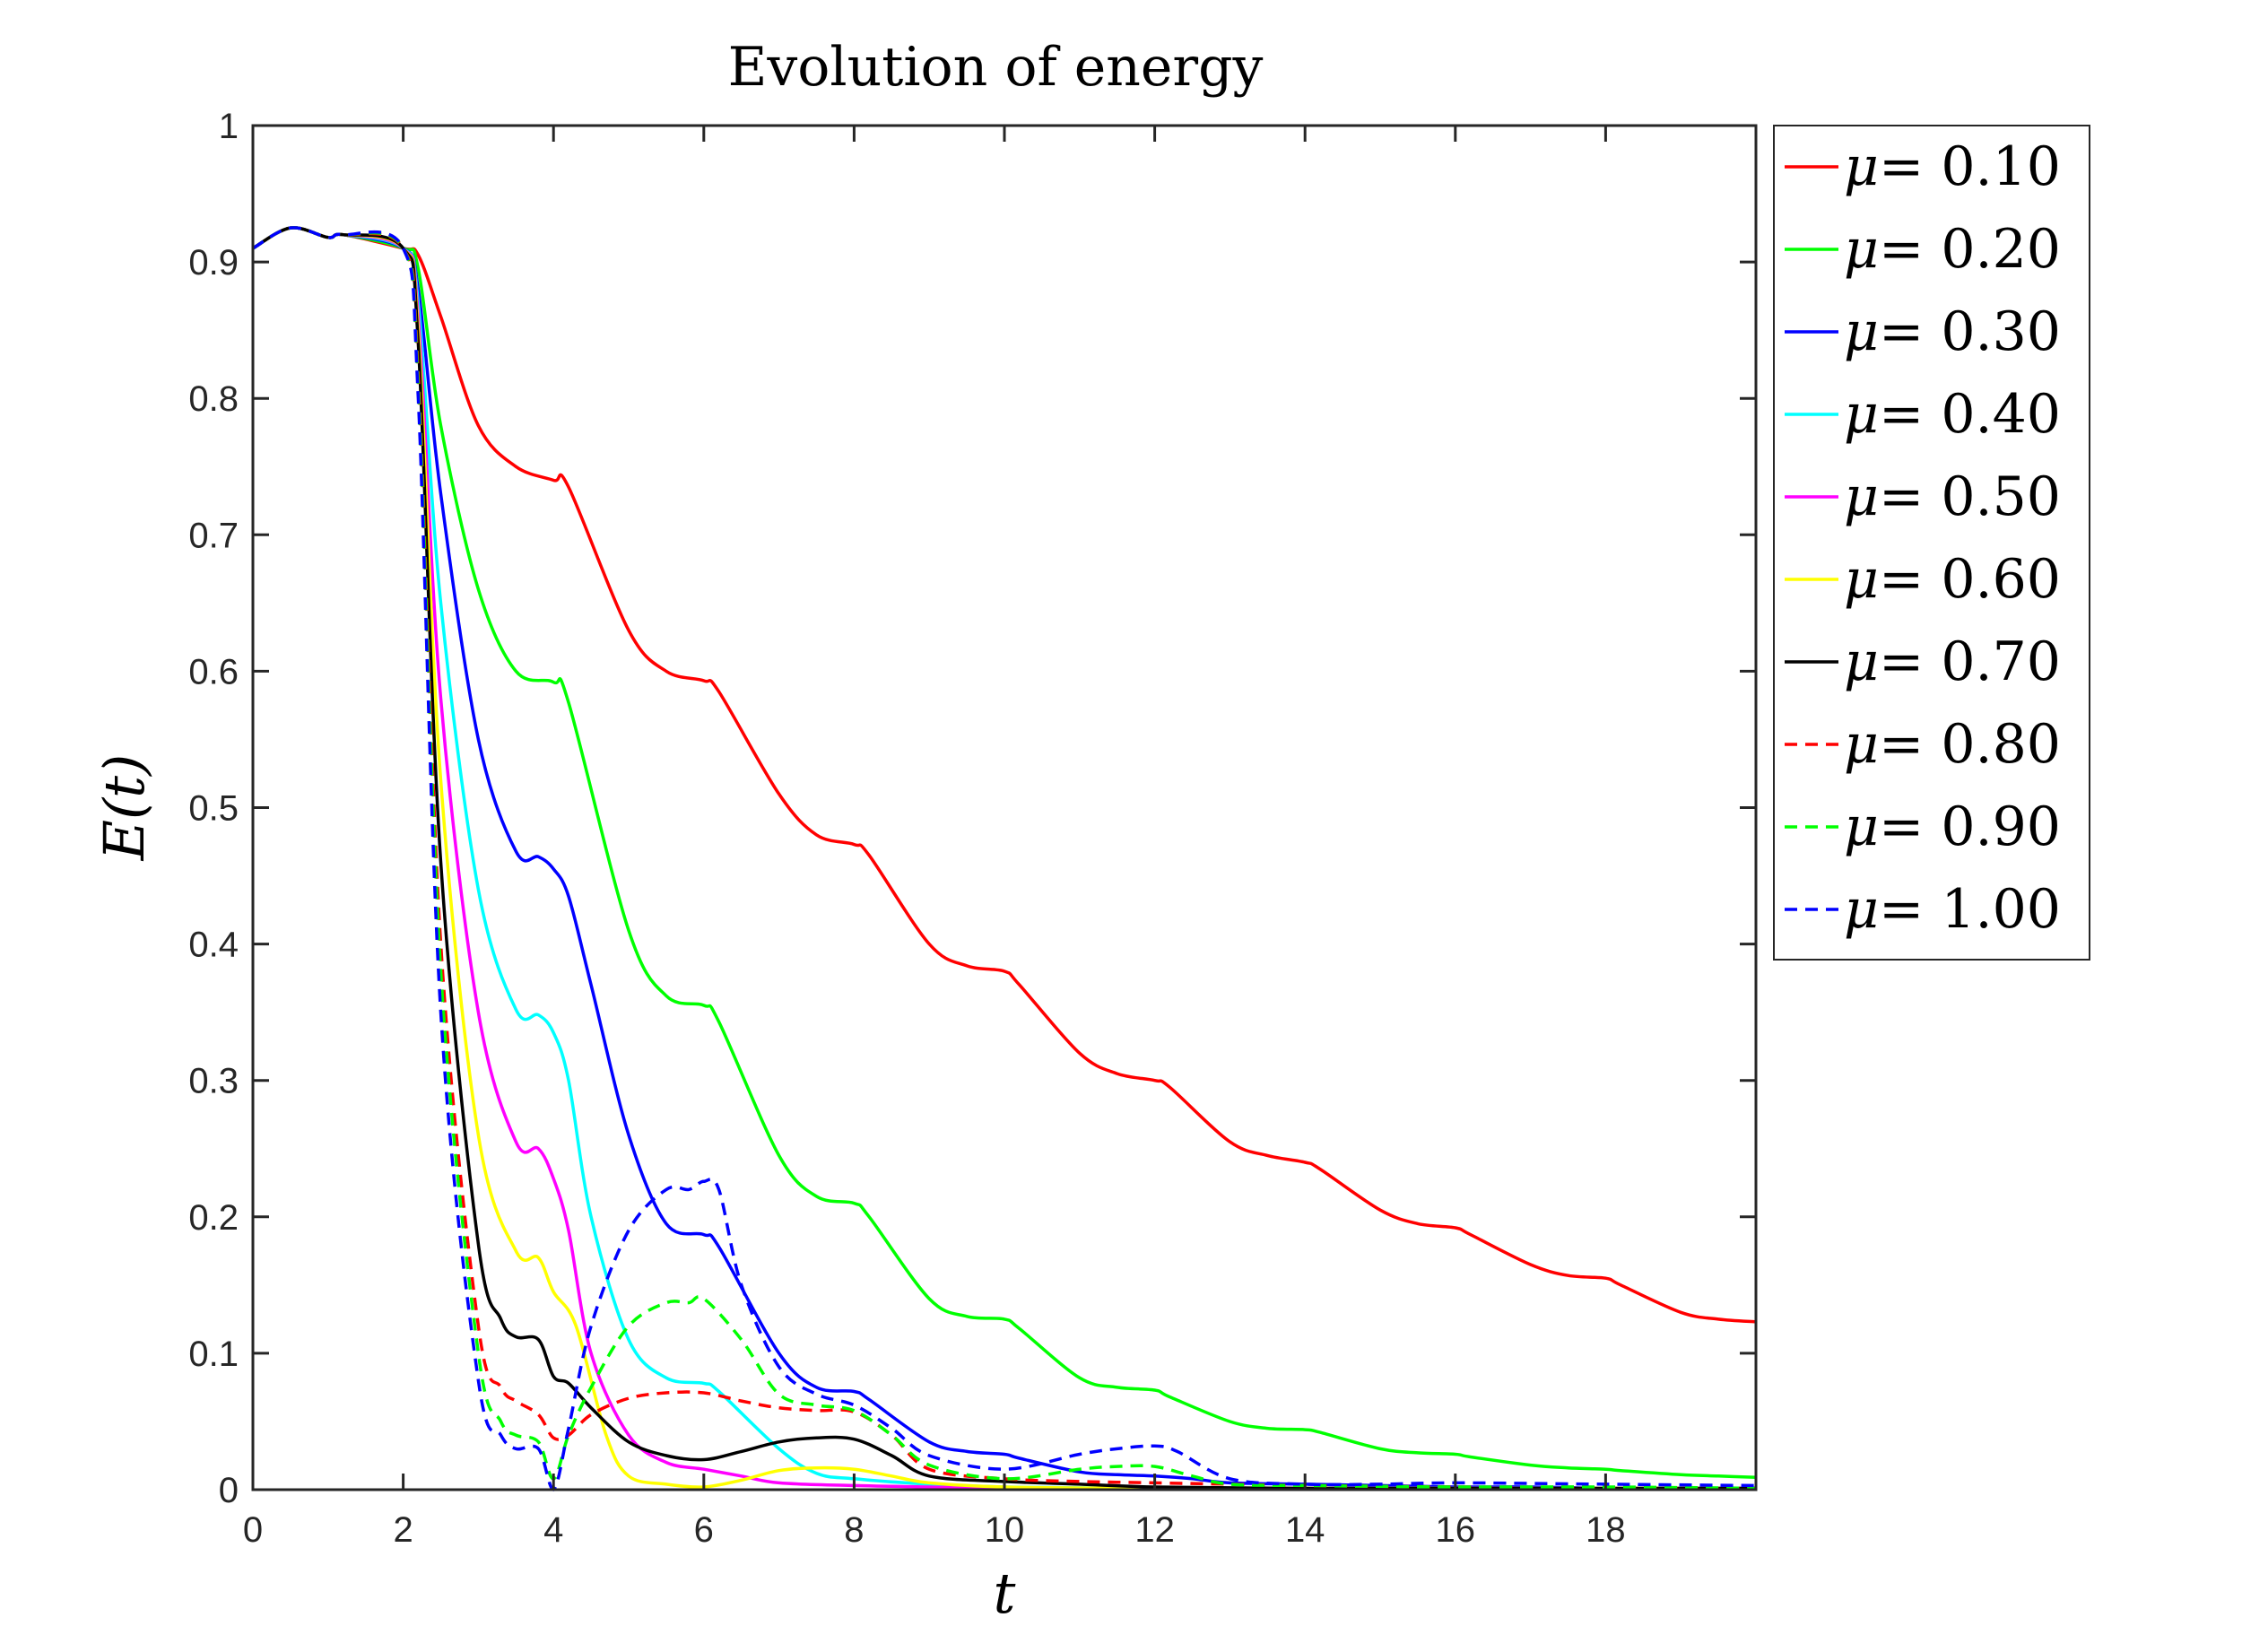  I want to click on y-tick-labels: 0 0.1 0.2 0.3 0.4 0.5 0.6 0.7 0.8 0.9 1, so click(213, 808).